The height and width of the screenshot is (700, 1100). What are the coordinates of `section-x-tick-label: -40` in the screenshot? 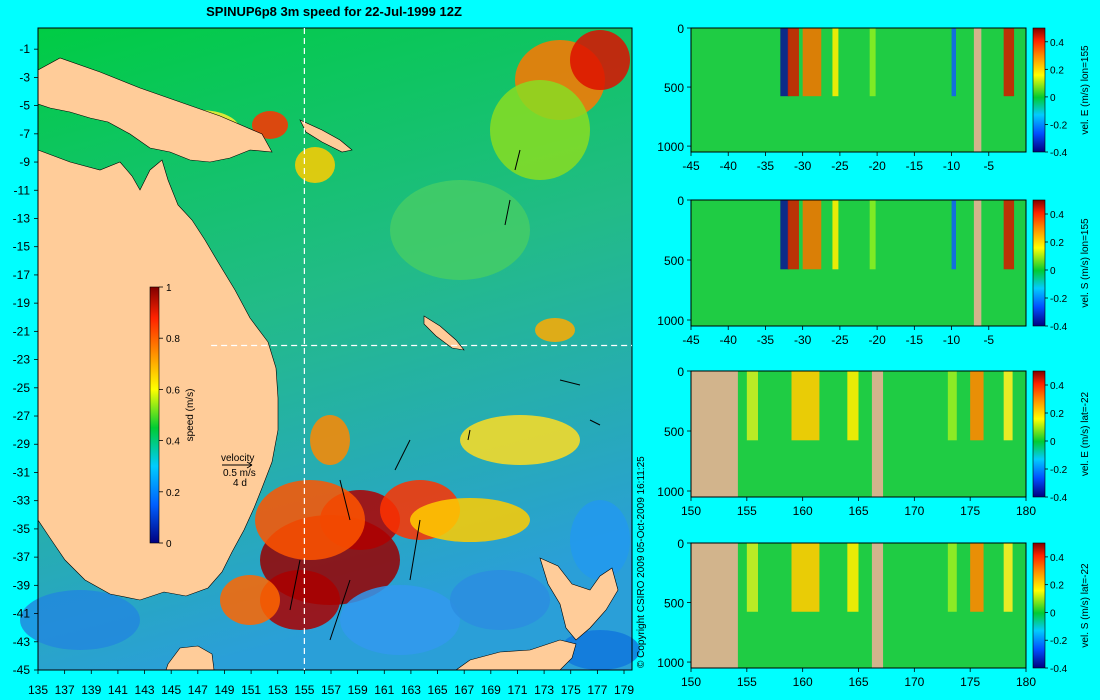 It's located at (729, 340).